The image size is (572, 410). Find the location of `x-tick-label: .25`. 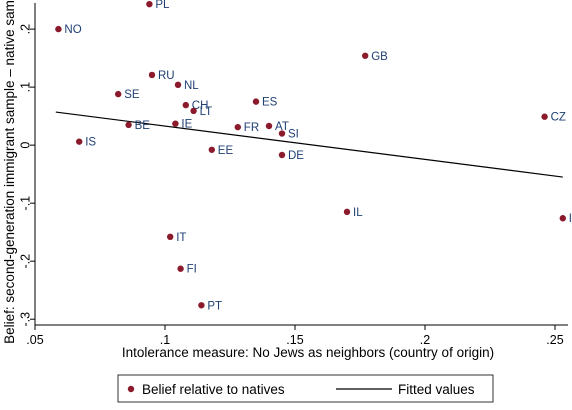

x-tick-label: .25 is located at coordinates (554, 340).